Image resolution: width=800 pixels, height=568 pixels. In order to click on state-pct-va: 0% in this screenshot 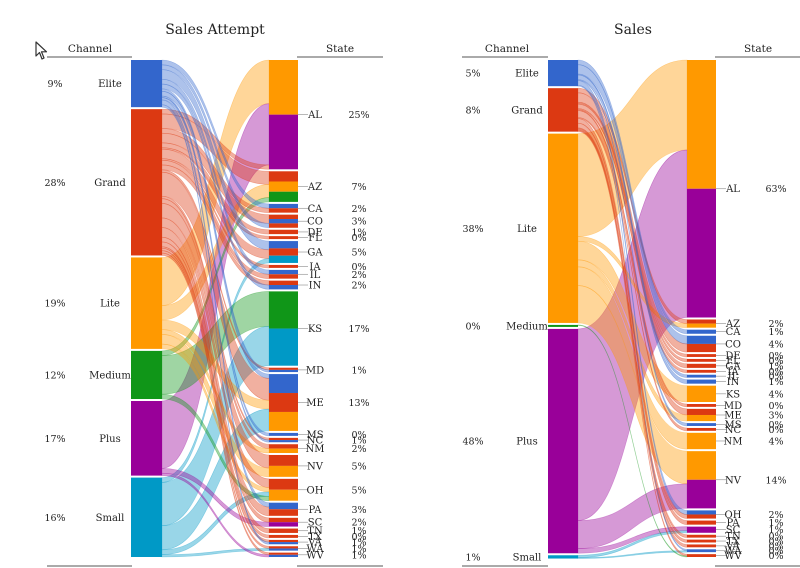, I will do `click(775, 546)`.